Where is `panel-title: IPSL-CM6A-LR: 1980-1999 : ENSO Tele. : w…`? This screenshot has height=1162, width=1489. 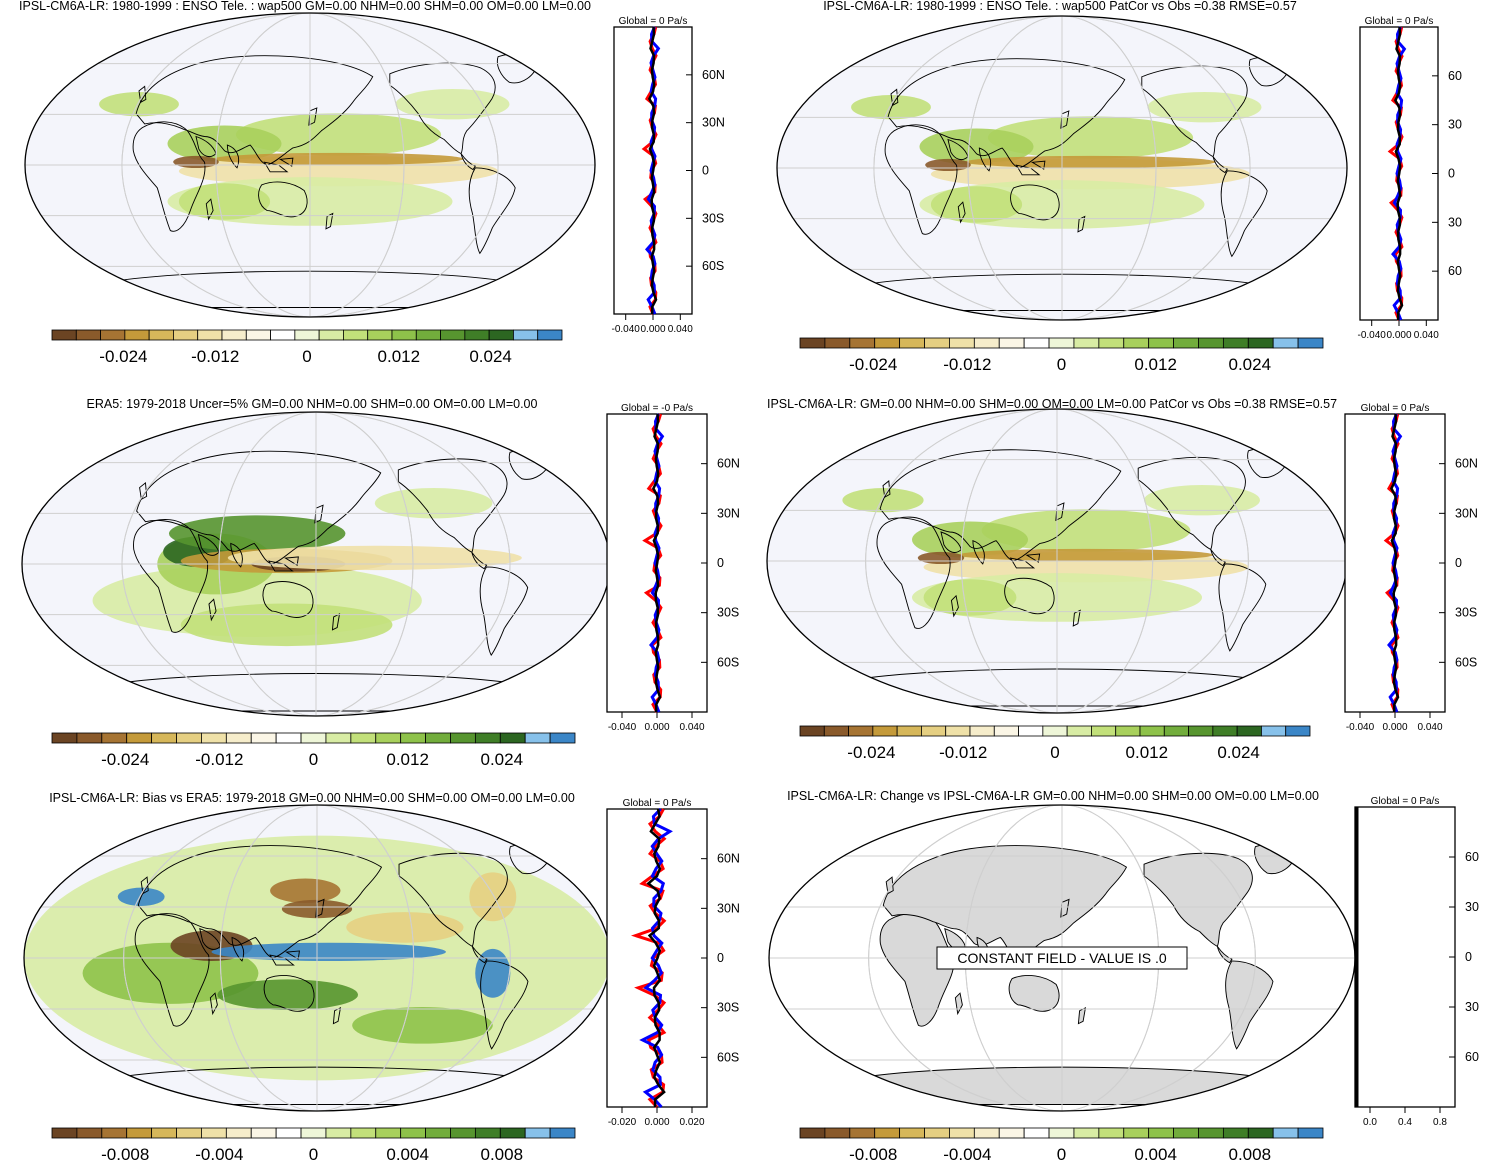
panel-title: IPSL-CM6A-LR: 1980-1999 : ENSO Tele. : w… is located at coordinates (1060, 6).